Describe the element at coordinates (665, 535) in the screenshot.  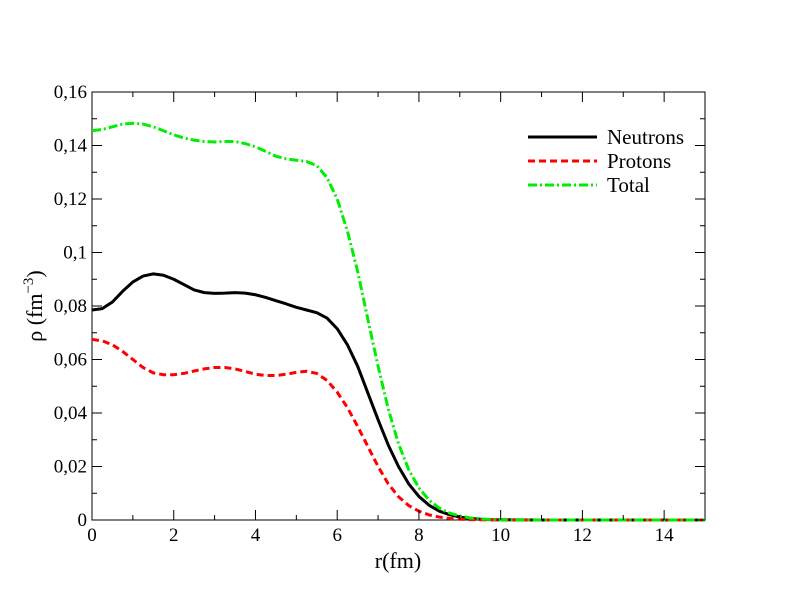
I see `x-tick-label: 14` at that location.